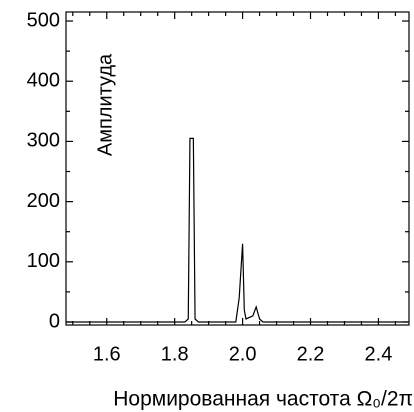 The width and height of the screenshot is (414, 412). What do you see at coordinates (43, 81) in the screenshot?
I see `y-tick-label: 400` at bounding box center [43, 81].